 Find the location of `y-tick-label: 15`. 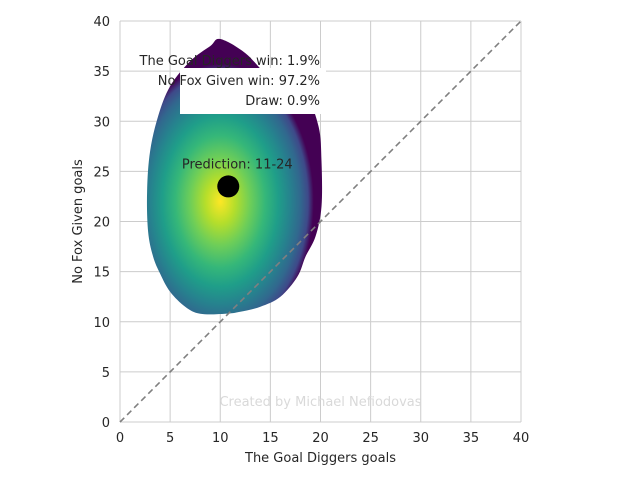

y-tick-label: 15 is located at coordinates (101, 273).